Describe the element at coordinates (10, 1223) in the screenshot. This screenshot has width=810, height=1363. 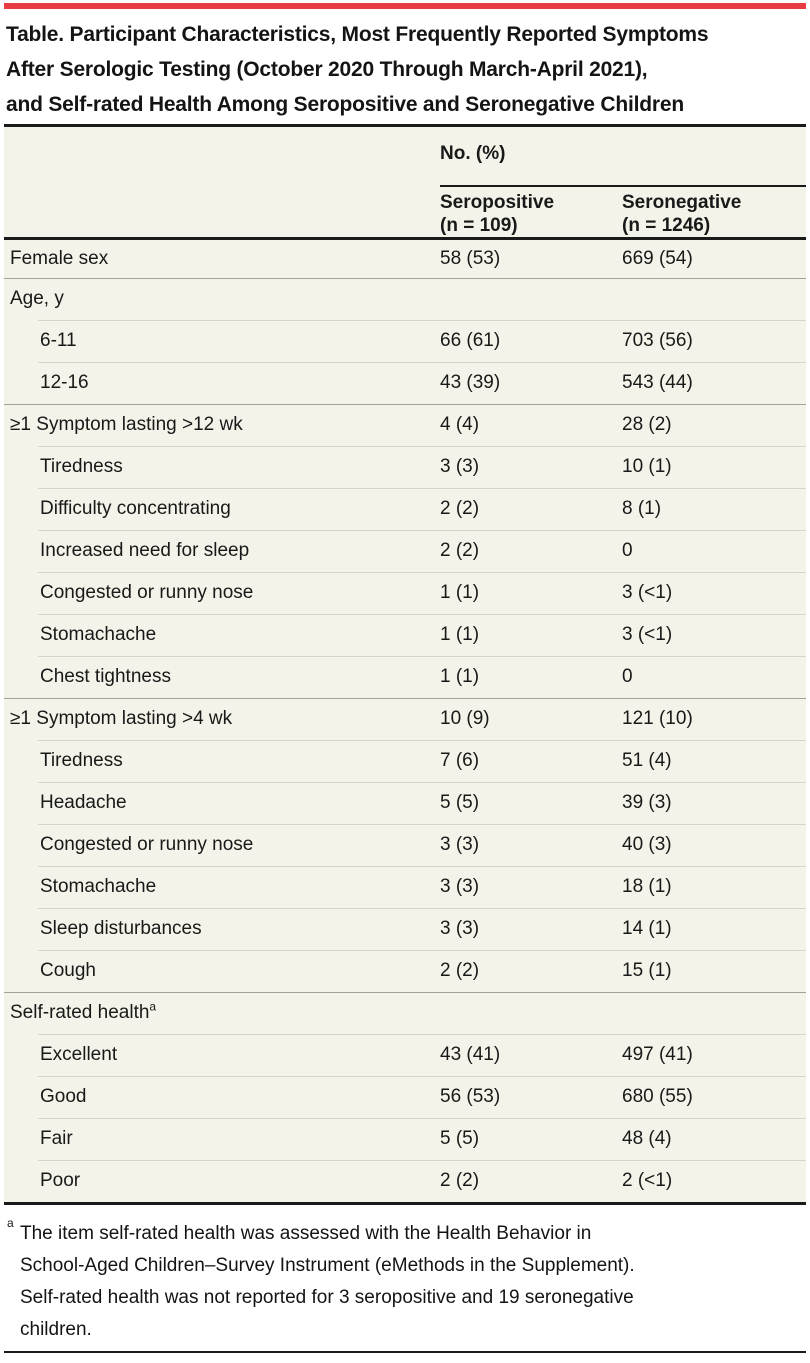
I see `footnote-marker: a` at that location.